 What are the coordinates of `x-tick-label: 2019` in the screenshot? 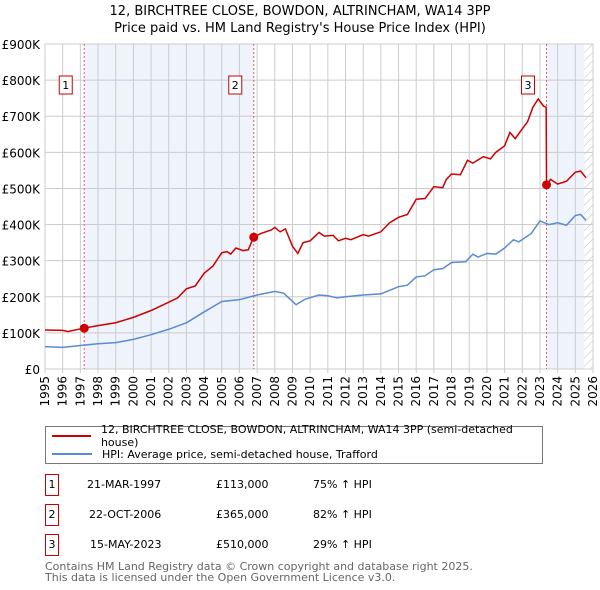 It's located at (469, 391).